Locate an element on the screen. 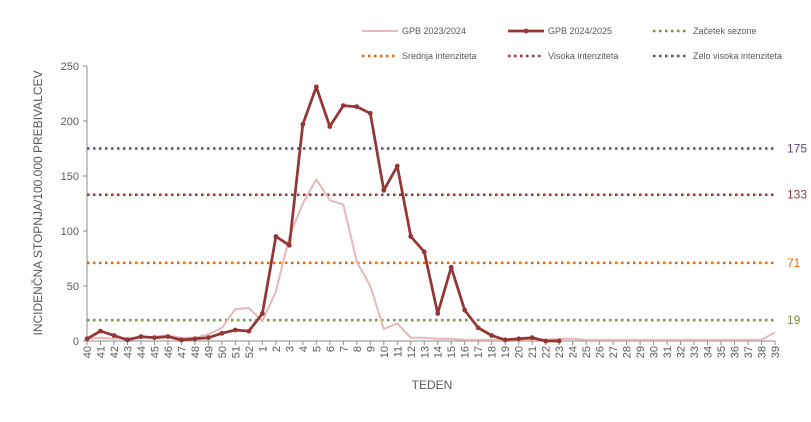  legend-item-srednja-intenziteta: Srednja intenziteta is located at coordinates (419, 56).